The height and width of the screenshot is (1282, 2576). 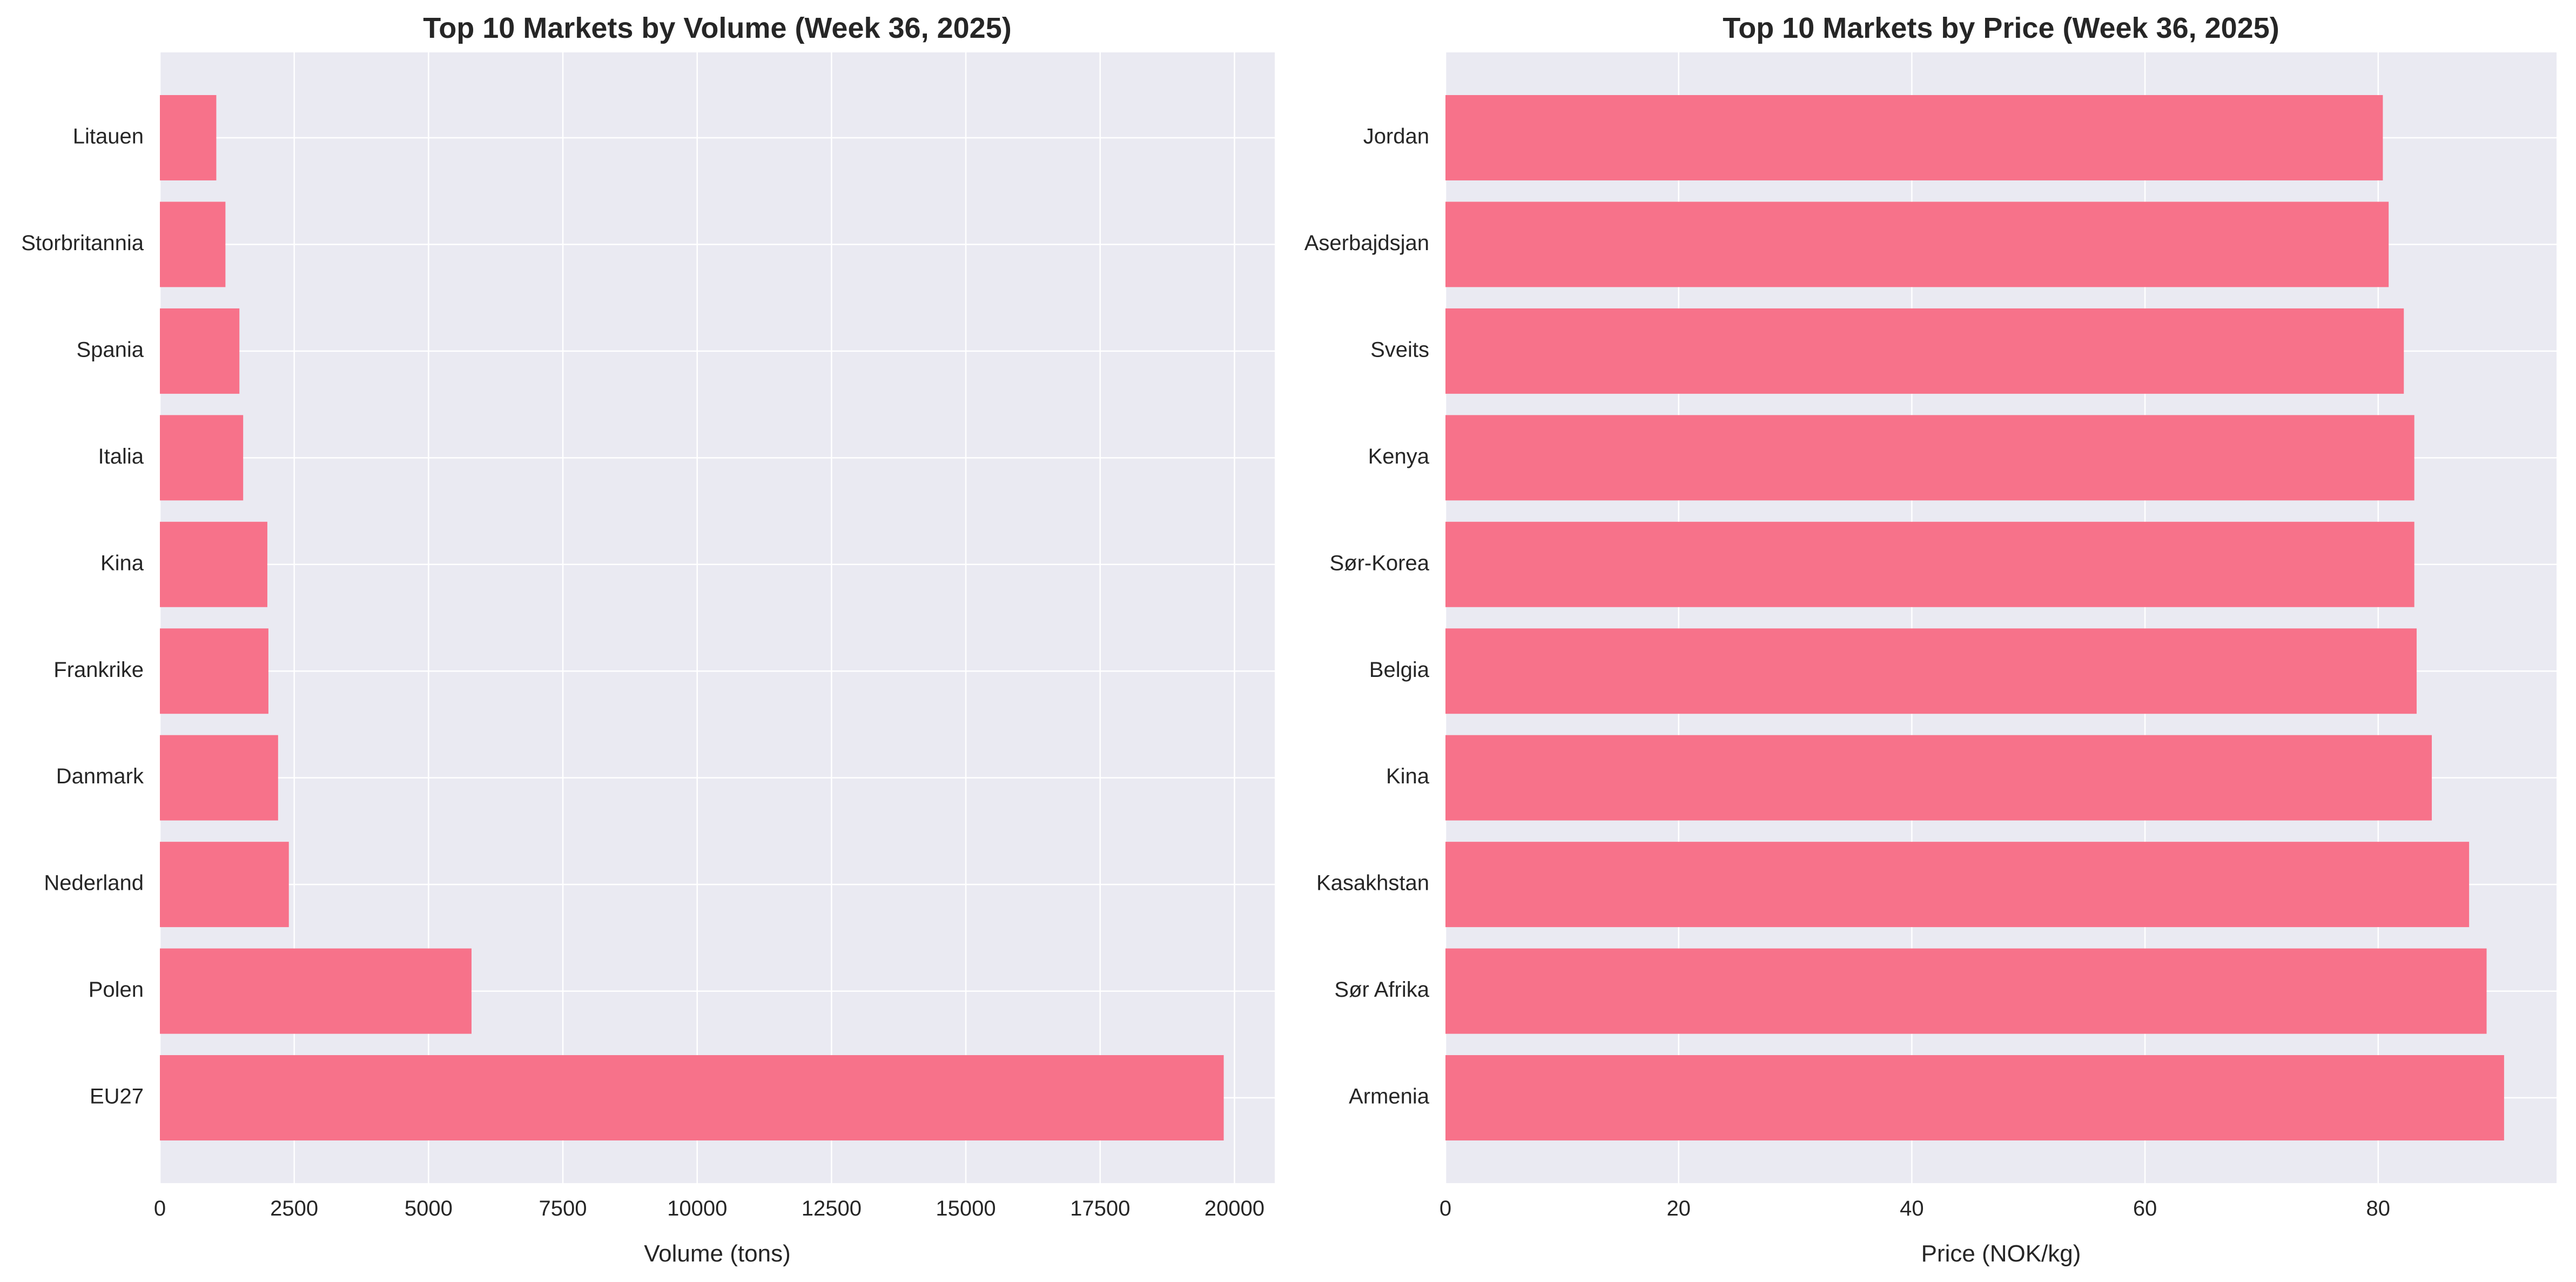 What do you see at coordinates (108, 137) in the screenshot?
I see `volume-category-label-9: Litauen` at bounding box center [108, 137].